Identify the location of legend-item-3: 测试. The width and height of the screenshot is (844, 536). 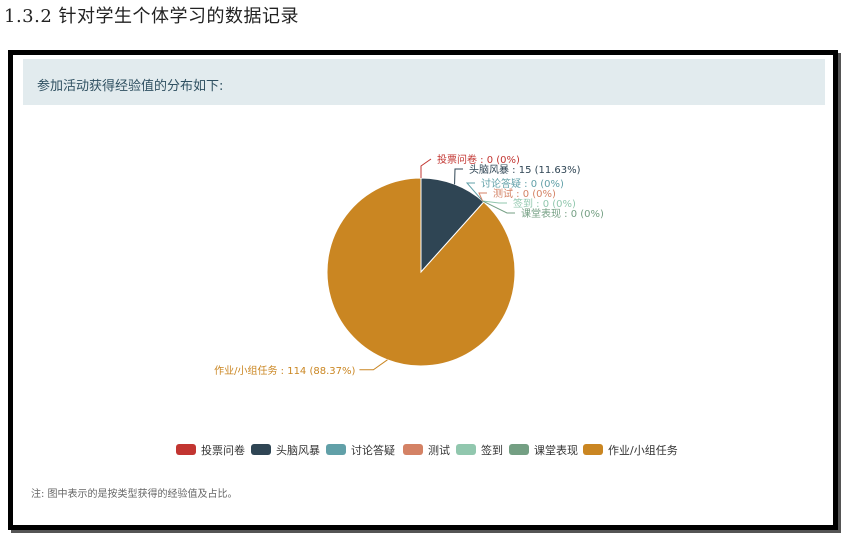
(426, 450).